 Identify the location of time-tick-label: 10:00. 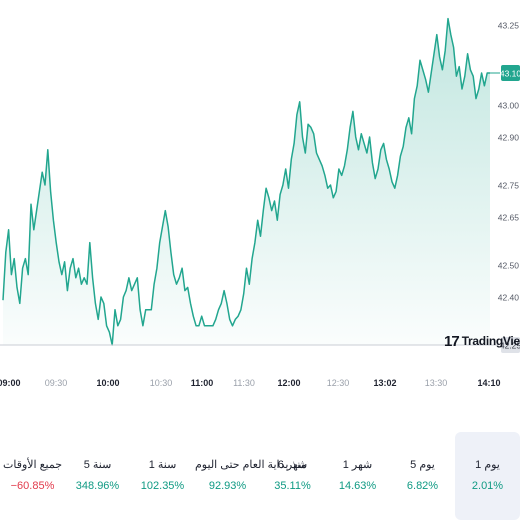
(107, 383).